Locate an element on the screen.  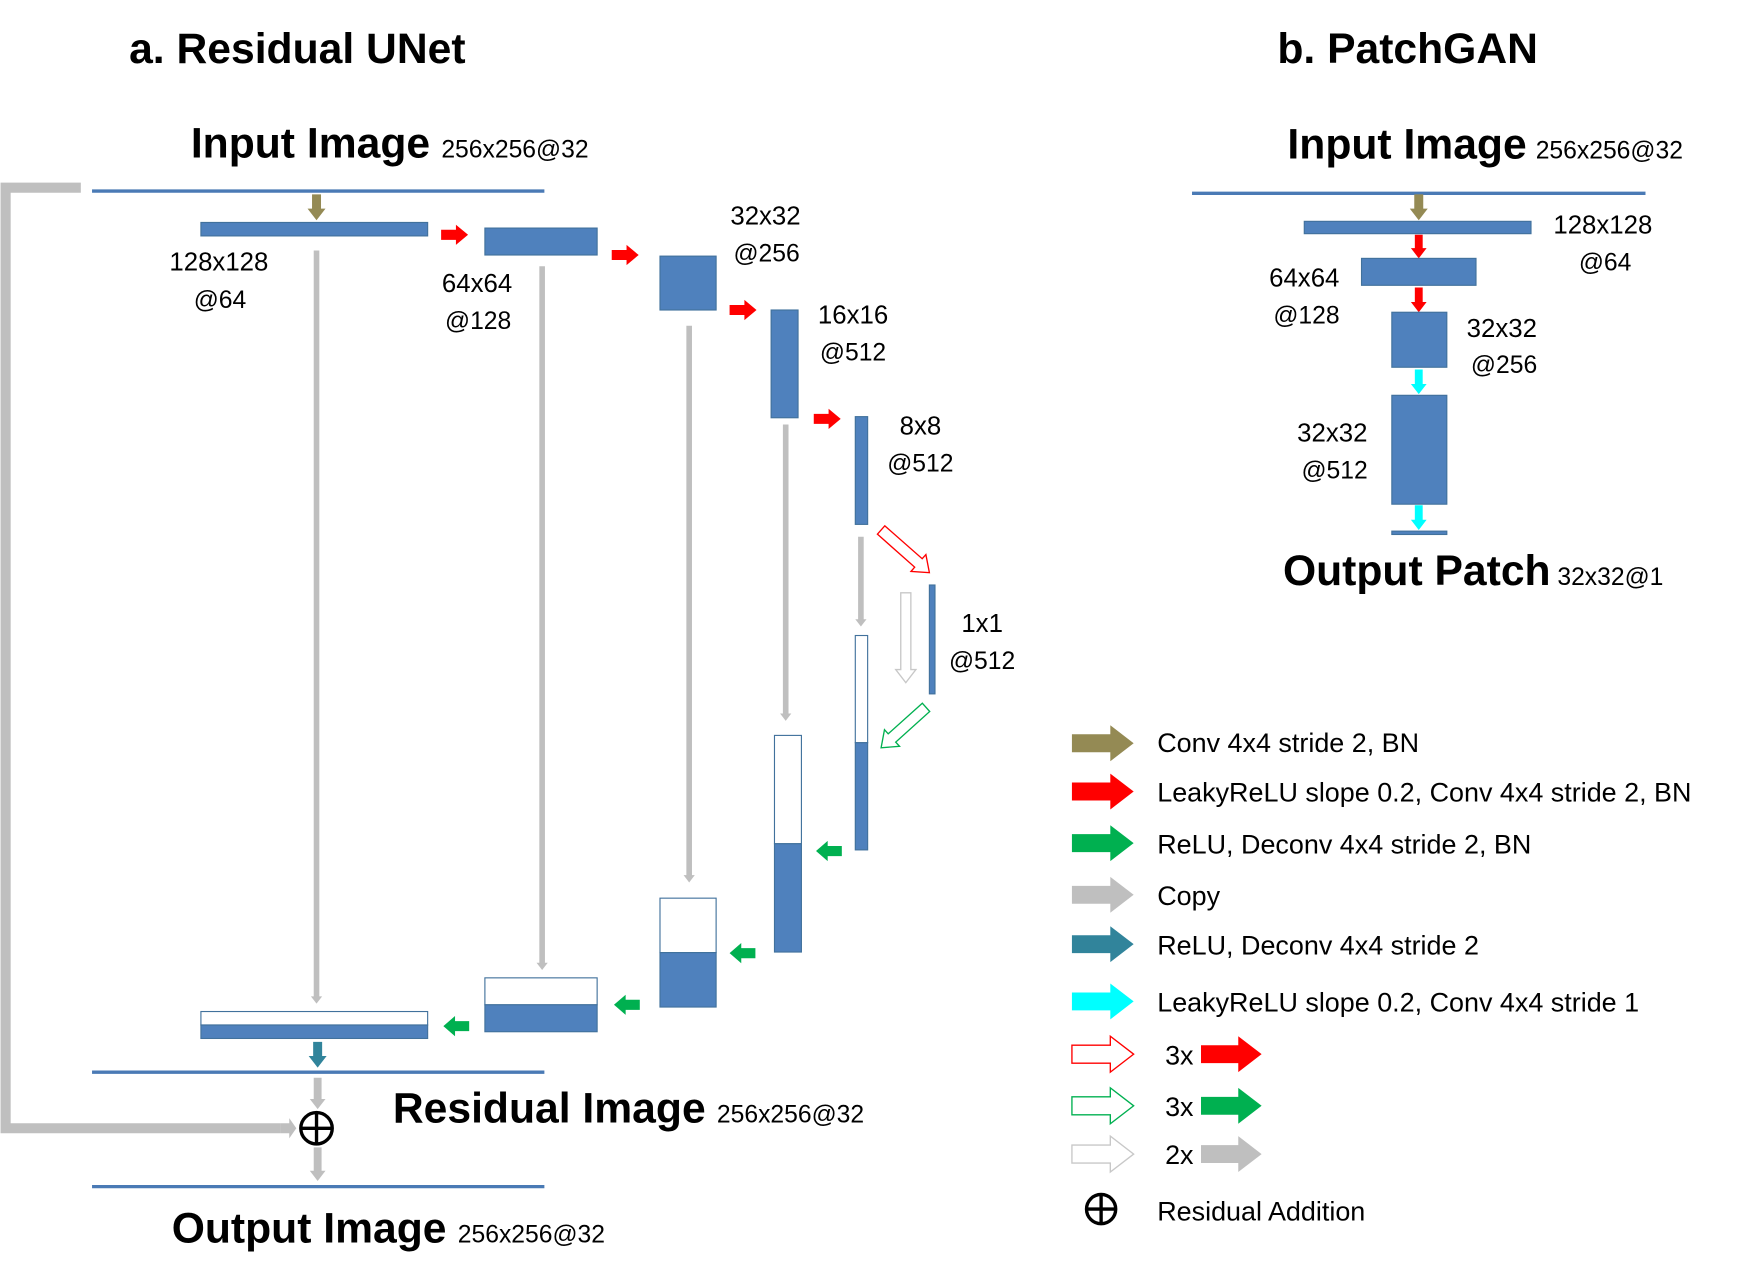
legend-label: LeakyReLU slope 0.2, Conv 4x4 stride 1 is located at coordinates (1398, 1003).